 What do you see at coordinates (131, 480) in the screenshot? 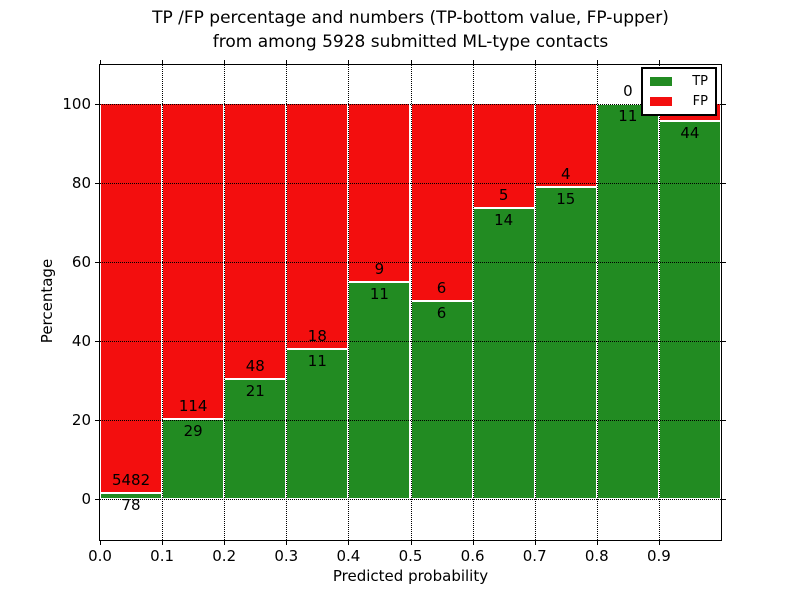
I see `fp-count-label: 5482` at bounding box center [131, 480].